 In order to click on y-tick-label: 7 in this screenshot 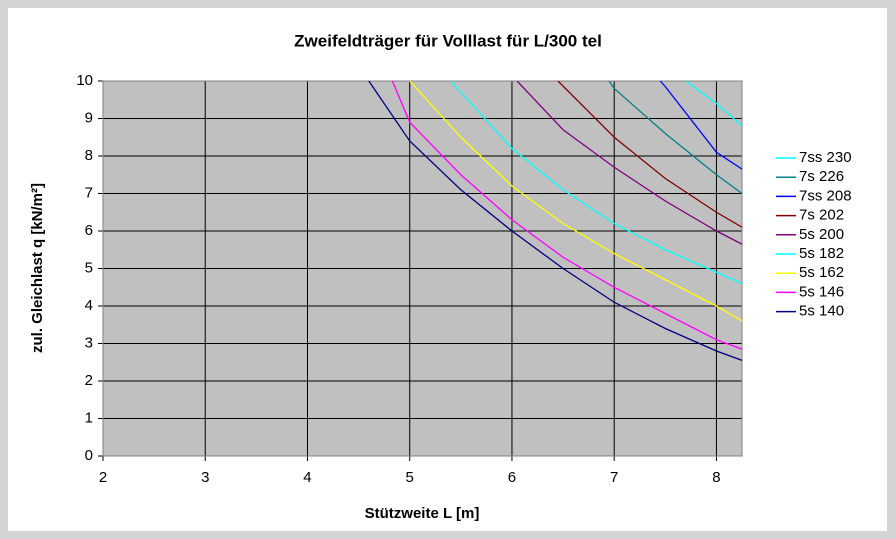, I will do `click(89, 192)`.